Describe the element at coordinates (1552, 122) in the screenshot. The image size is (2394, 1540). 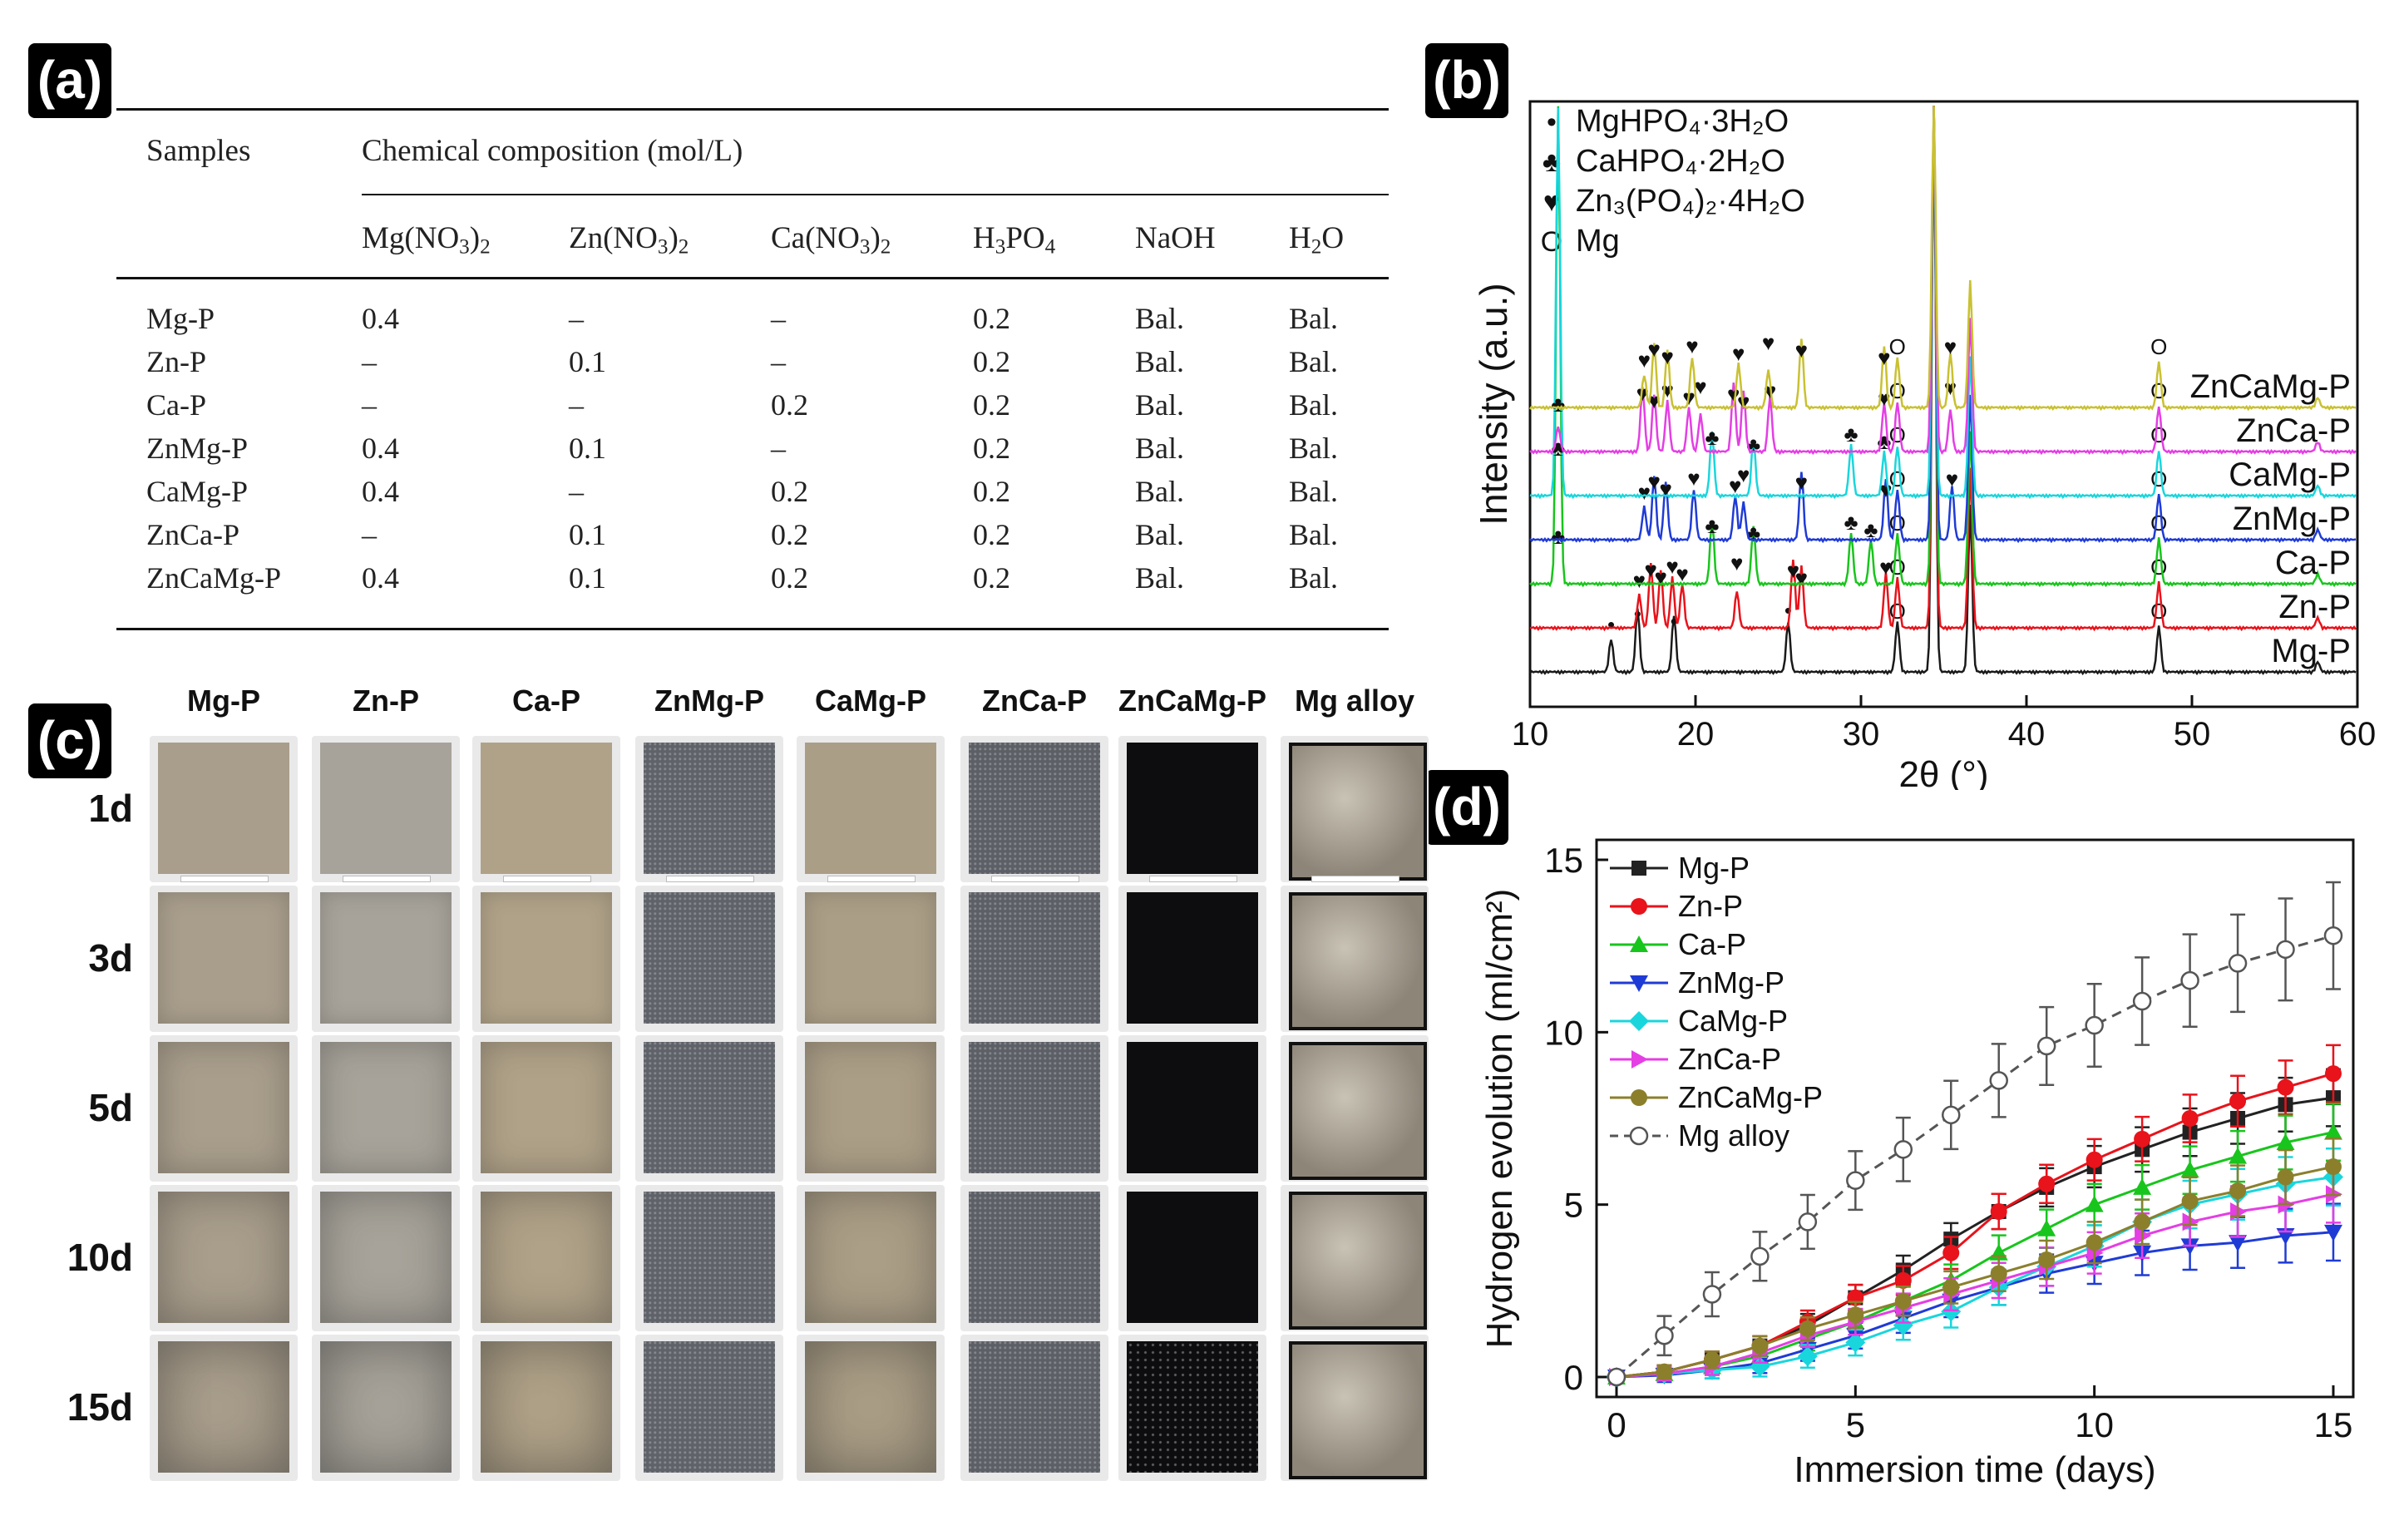
I see `legend-symbol: •` at that location.